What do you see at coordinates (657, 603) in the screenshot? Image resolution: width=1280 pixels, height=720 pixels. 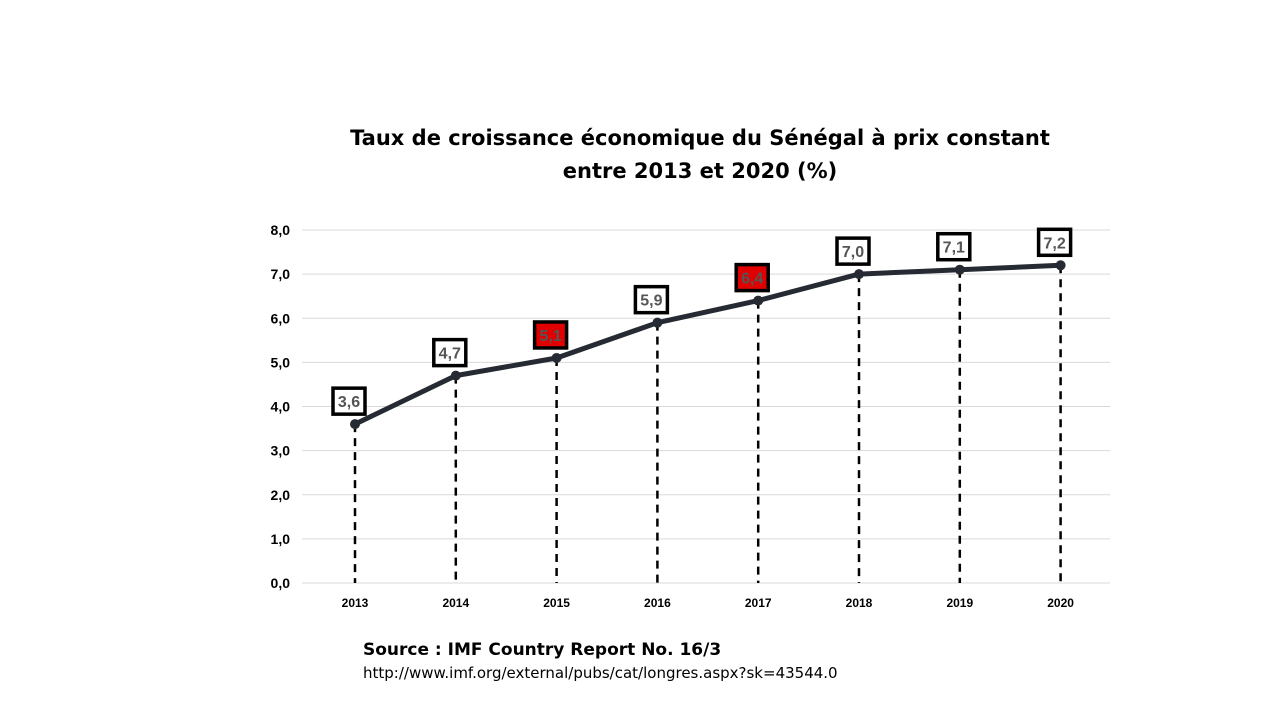 I see `x-tick-label: 2016` at bounding box center [657, 603].